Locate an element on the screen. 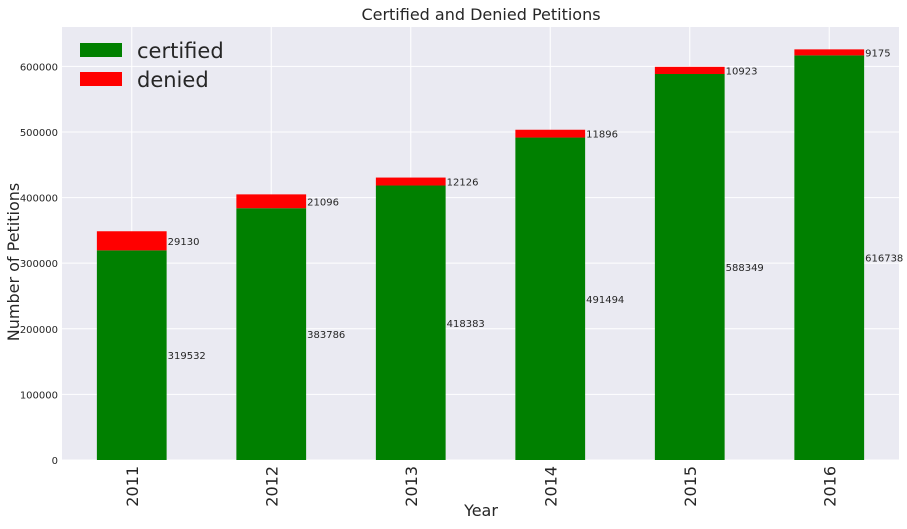 The height and width of the screenshot is (529, 907). x-tick-label: 2011 is located at coordinates (132, 486).